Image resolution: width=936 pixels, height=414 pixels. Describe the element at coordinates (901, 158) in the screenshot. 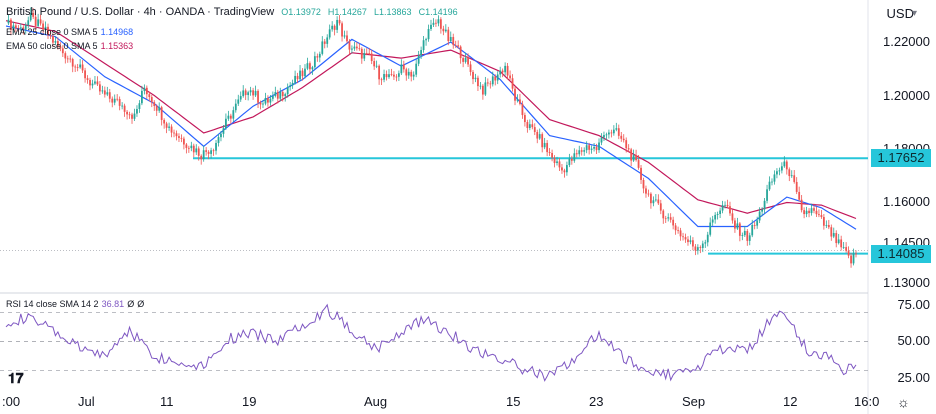

I see `level-price-badge: 1.17652` at that location.